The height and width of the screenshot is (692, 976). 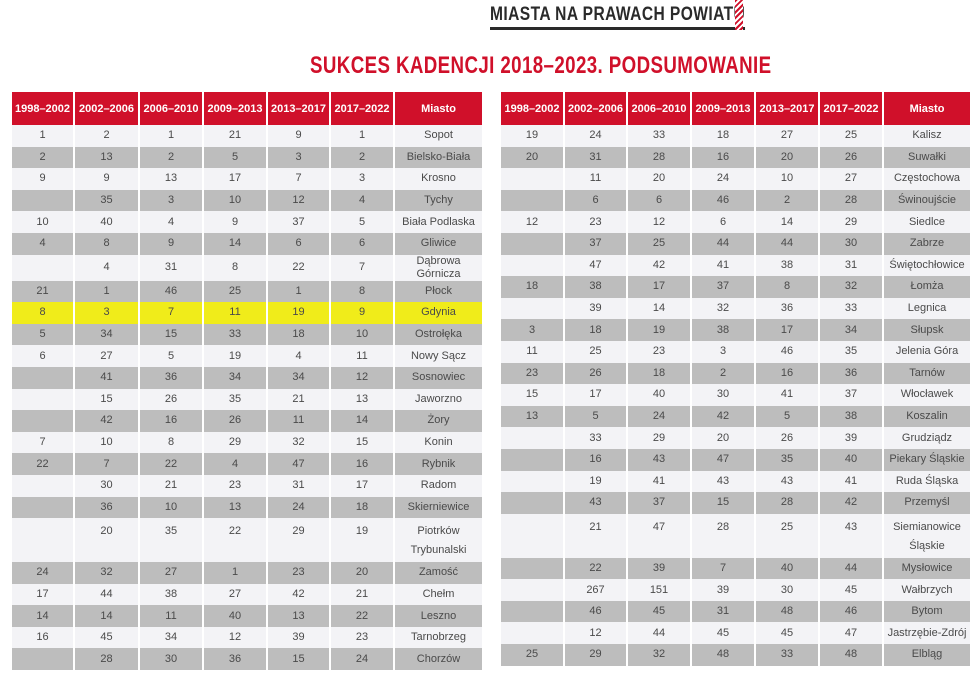 I want to click on rank-cell: 22, so click(x=298, y=267).